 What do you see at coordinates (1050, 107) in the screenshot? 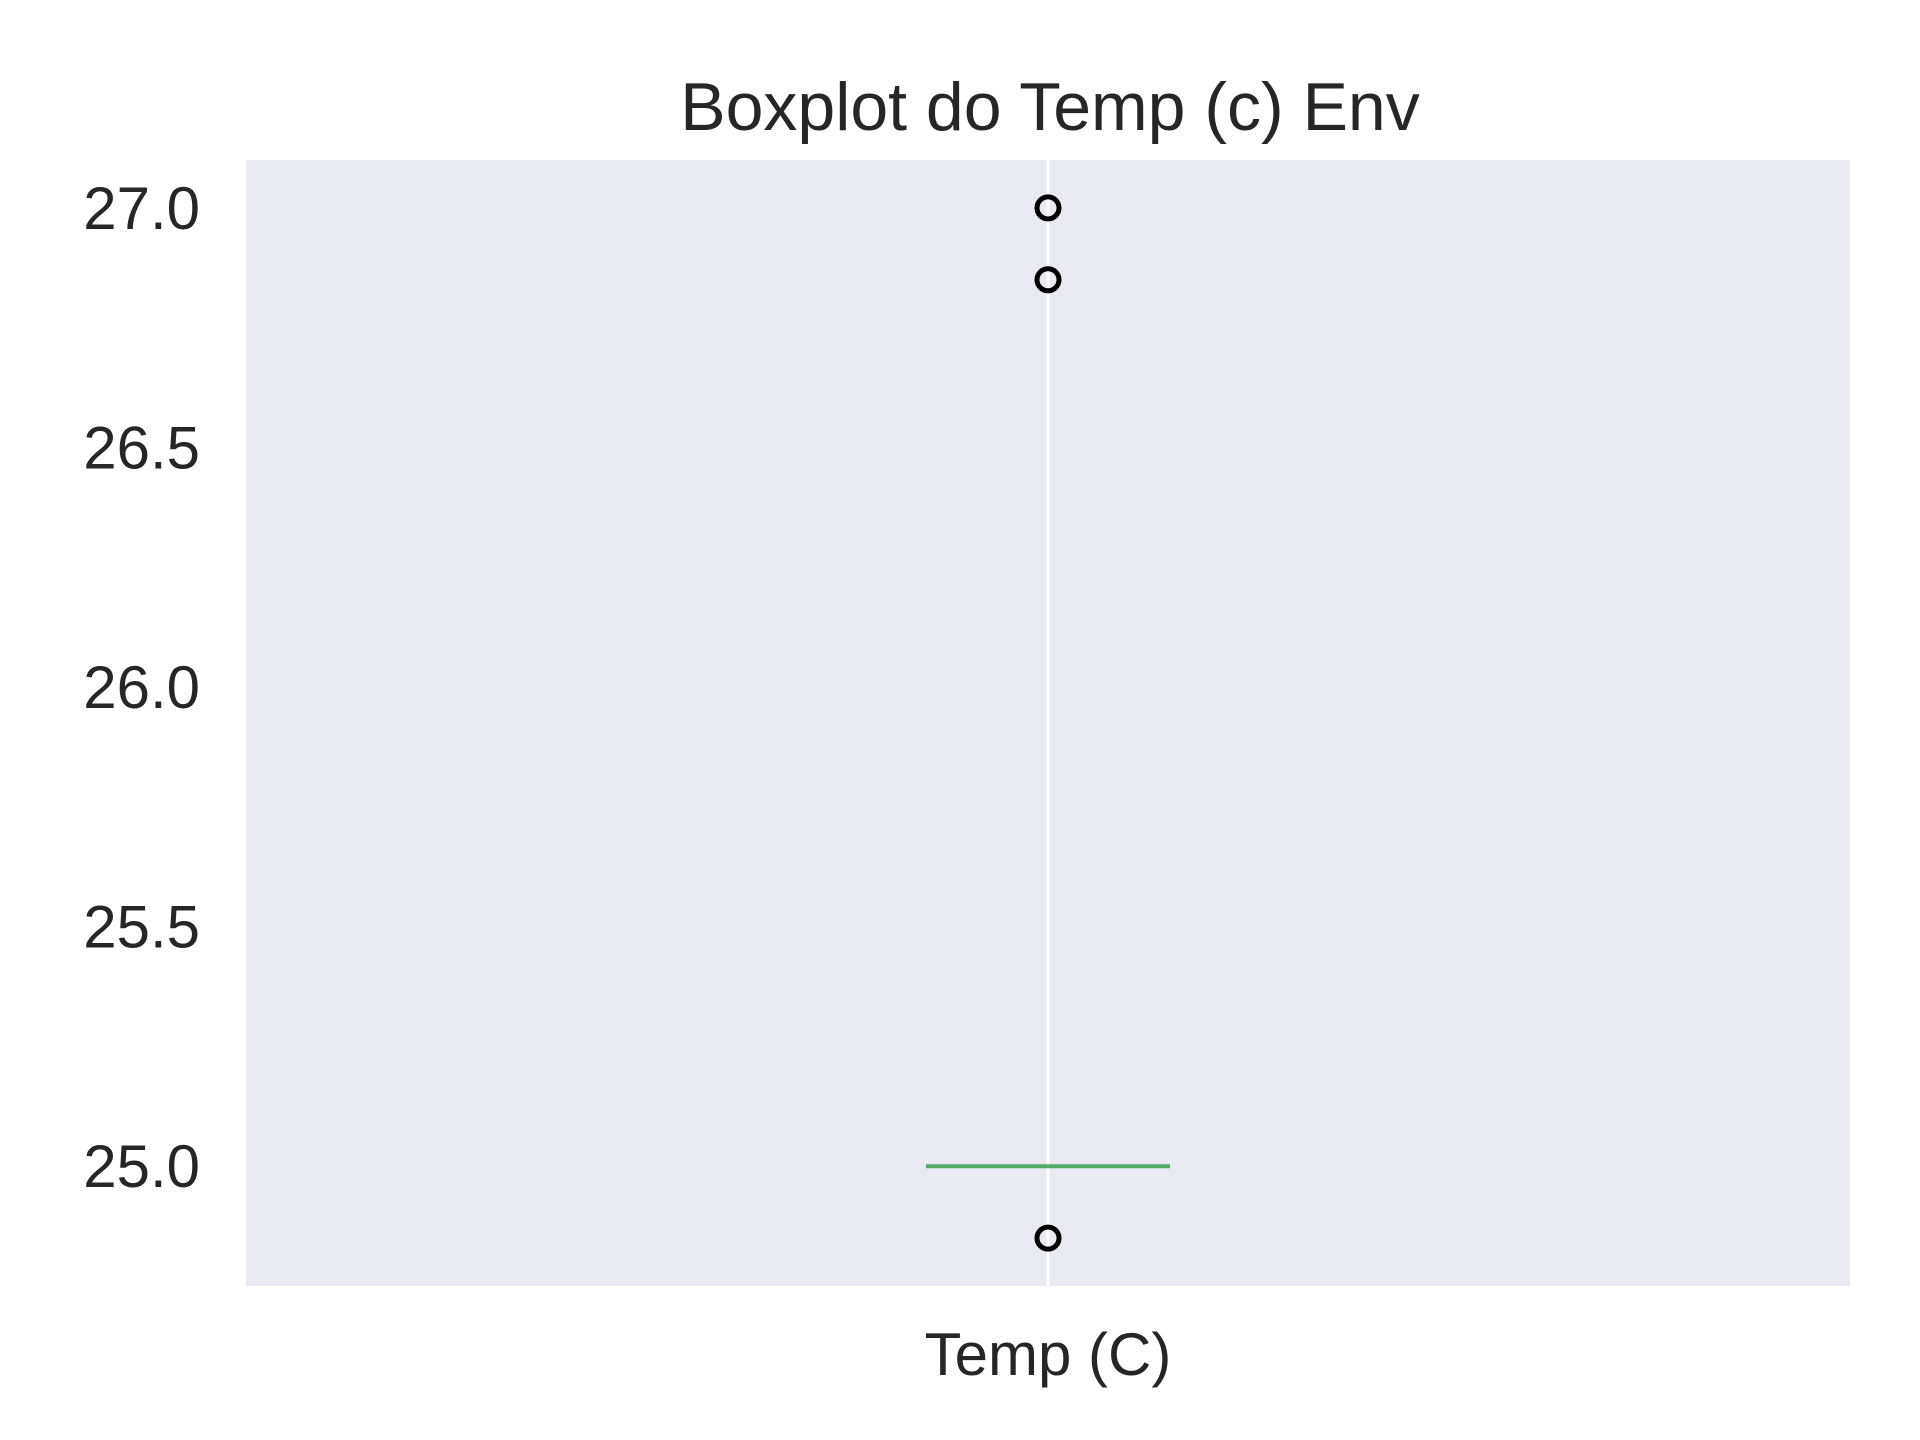
I see `chart-title: Boxplot do Temp (c) Env` at bounding box center [1050, 107].